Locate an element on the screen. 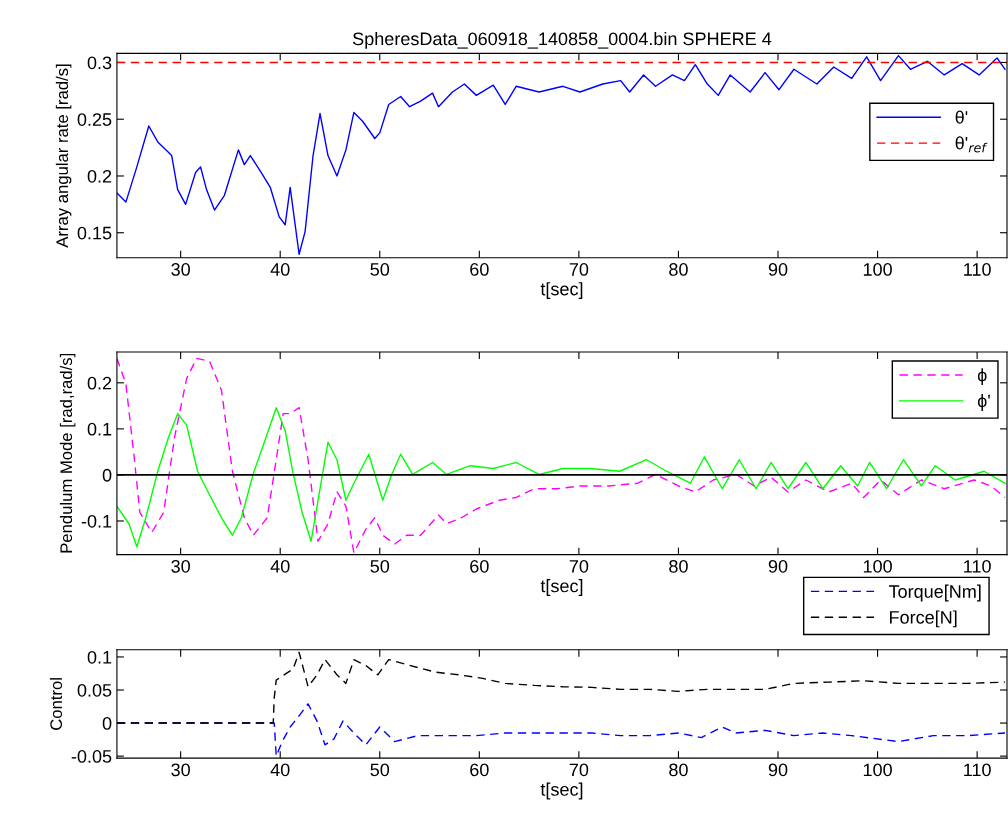 This screenshot has height=834, width=1008. legend-label: ϕ' is located at coordinates (983, 402).